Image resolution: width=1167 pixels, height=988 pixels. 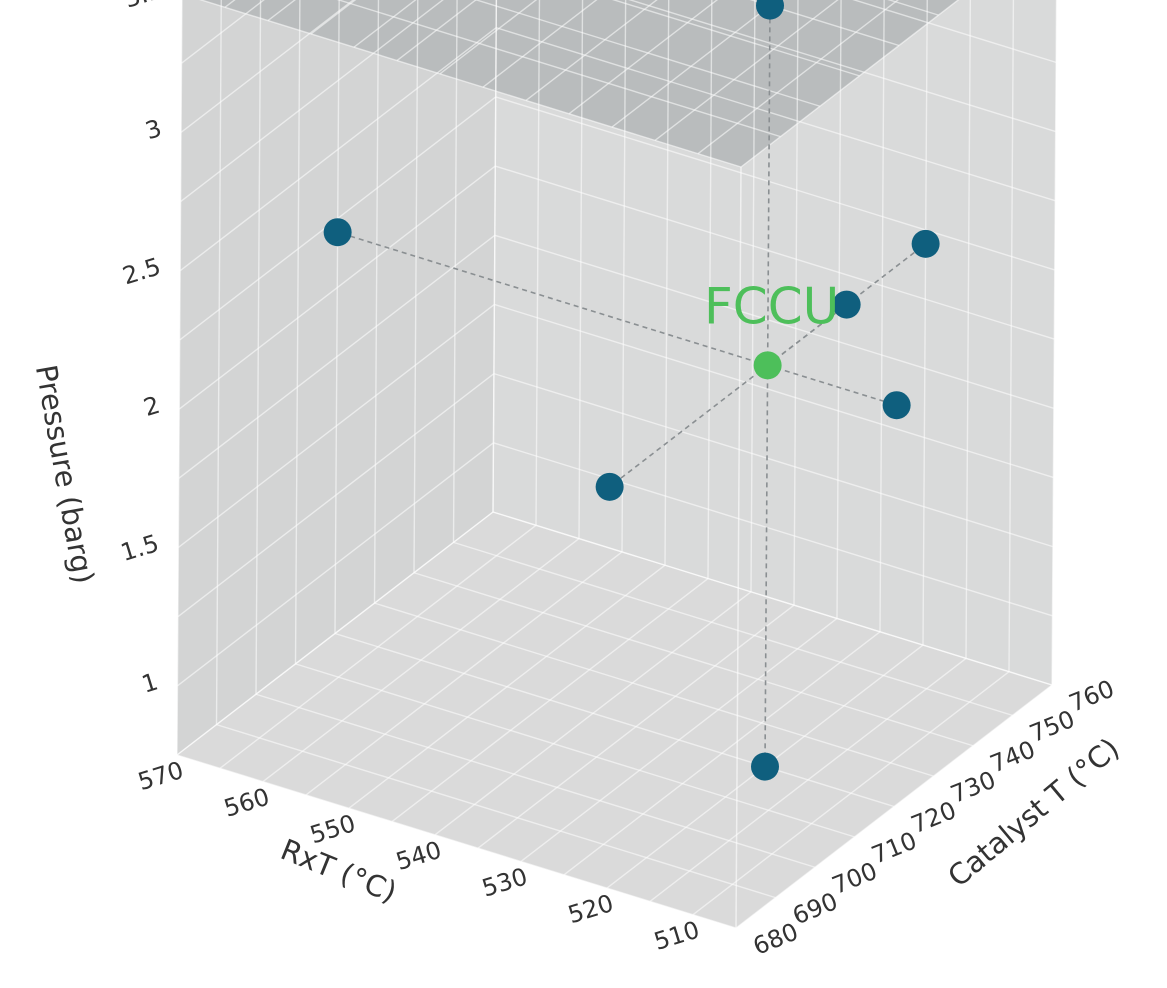 I want to click on y-tick-label: 740, so click(x=1012, y=756).